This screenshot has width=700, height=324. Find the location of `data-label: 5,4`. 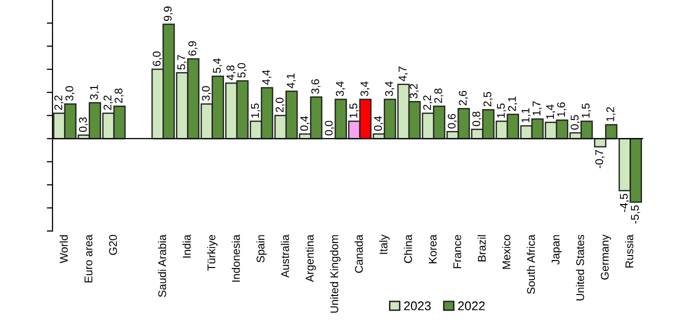

data-label: 5,4 is located at coordinates (217, 66).